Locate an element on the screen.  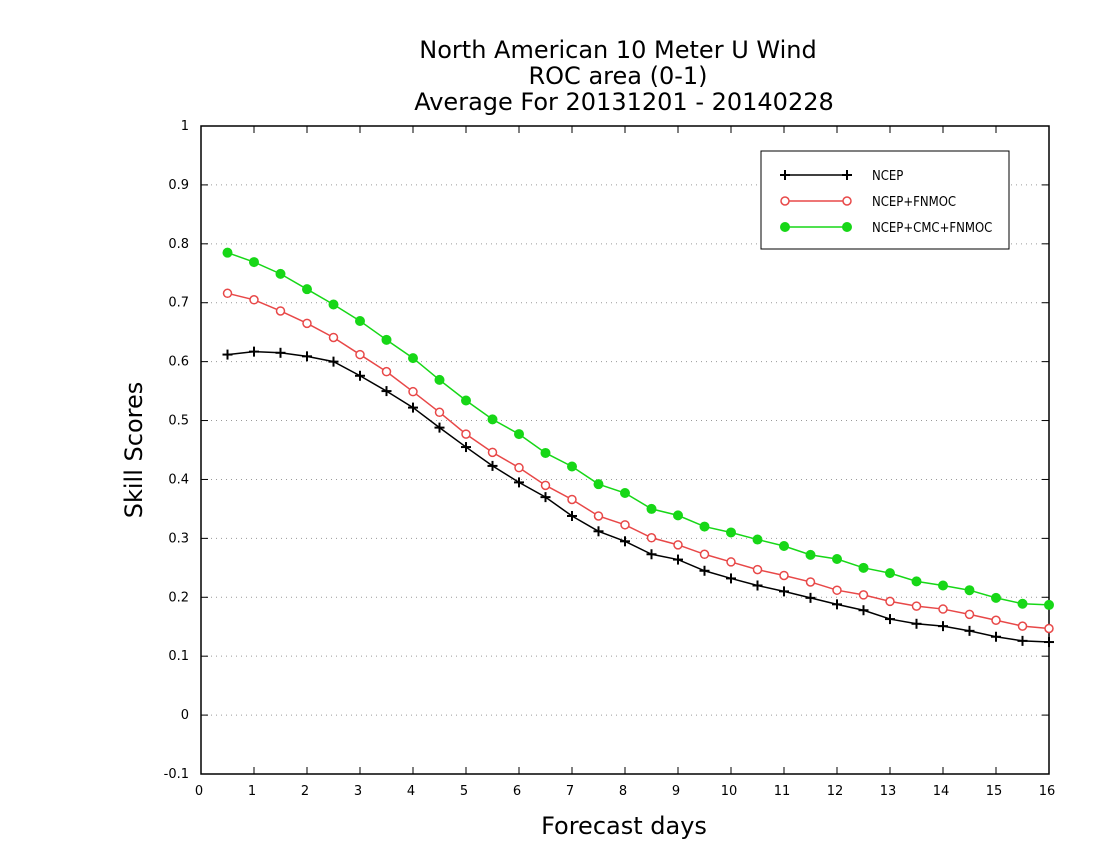
y-tick-label: 0 is located at coordinates (185, 715).